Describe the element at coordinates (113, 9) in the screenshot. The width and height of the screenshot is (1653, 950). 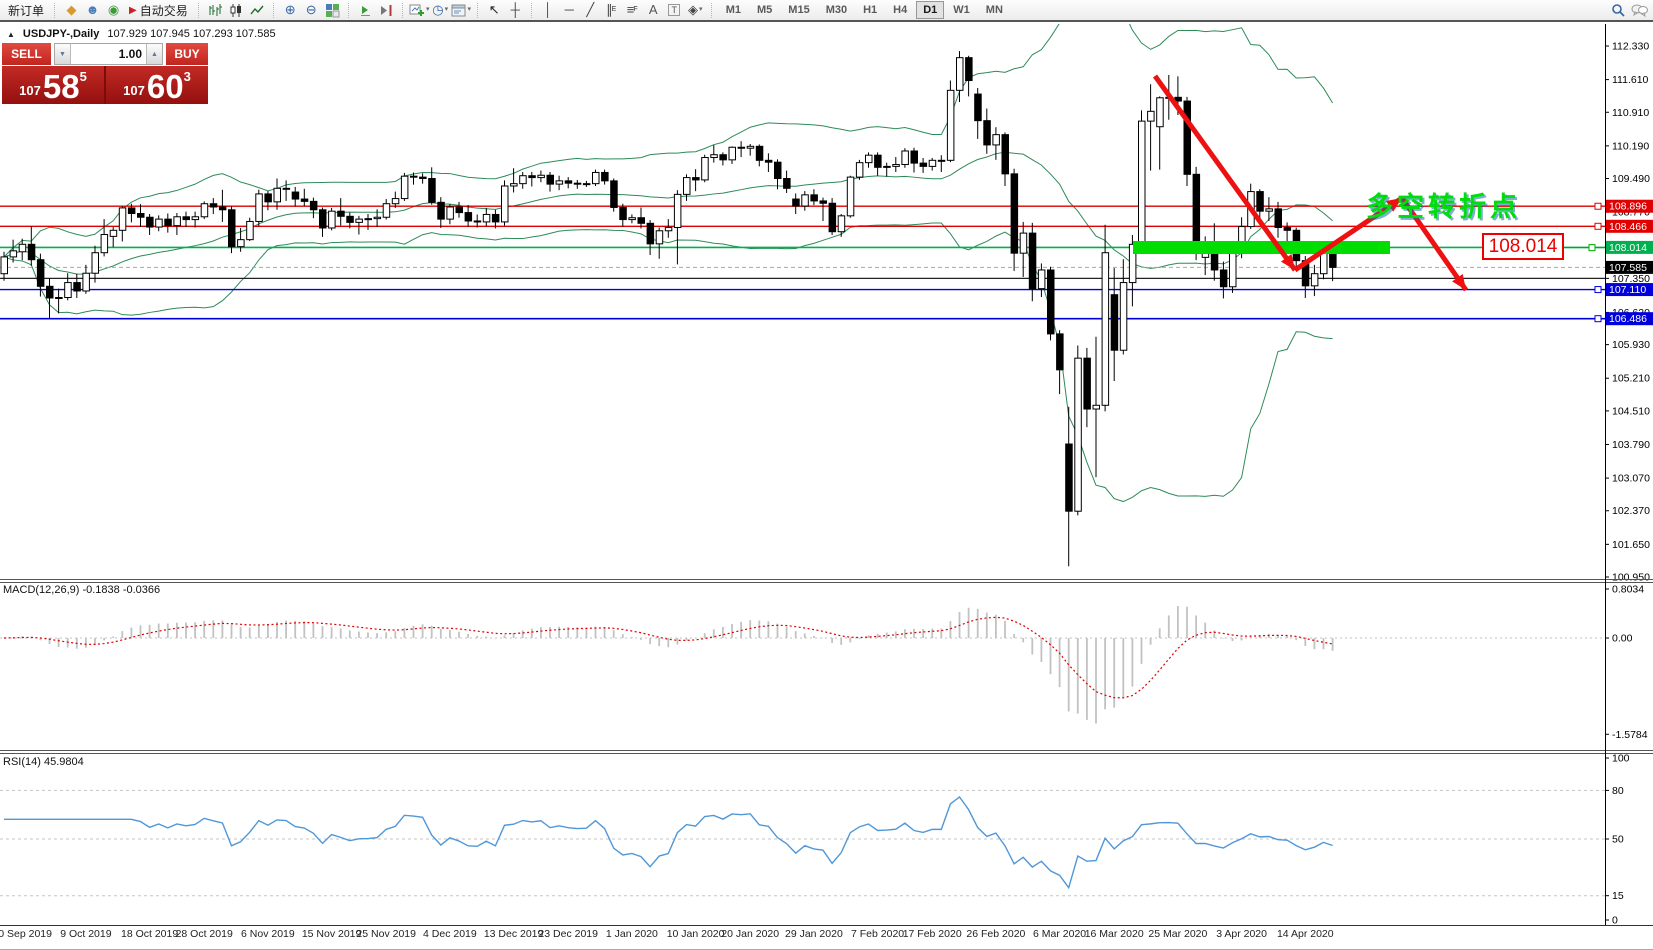
I see `signals-icon: ◉` at that location.